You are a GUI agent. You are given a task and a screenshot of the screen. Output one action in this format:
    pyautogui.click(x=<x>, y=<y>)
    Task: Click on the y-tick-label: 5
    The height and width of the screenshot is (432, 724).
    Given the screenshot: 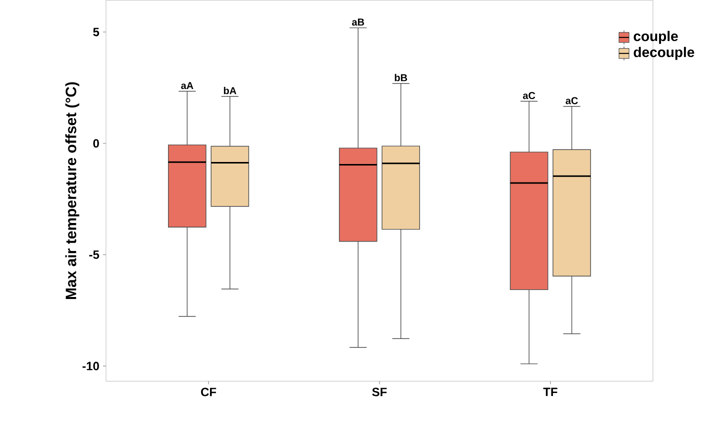 What is the action you would take?
    pyautogui.click(x=96, y=32)
    